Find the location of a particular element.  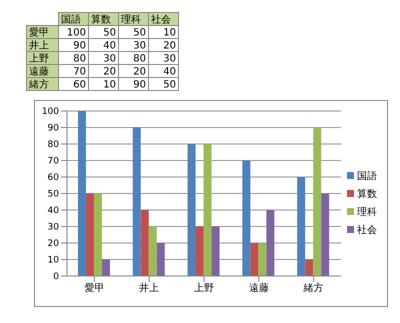

x-tick-label: 愛甲 is located at coordinates (94, 288).